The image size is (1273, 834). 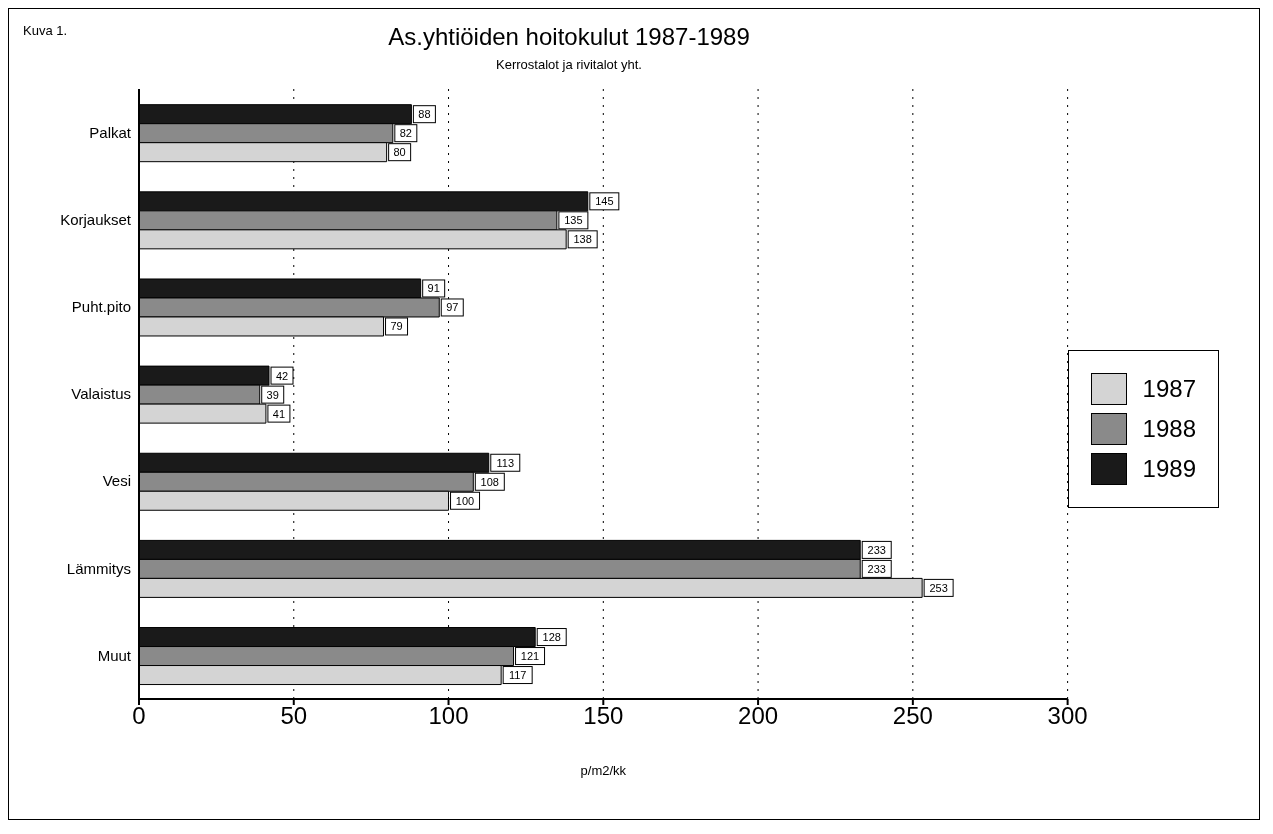 What do you see at coordinates (272, 394) in the screenshot?
I see `data-label: 39` at bounding box center [272, 394].